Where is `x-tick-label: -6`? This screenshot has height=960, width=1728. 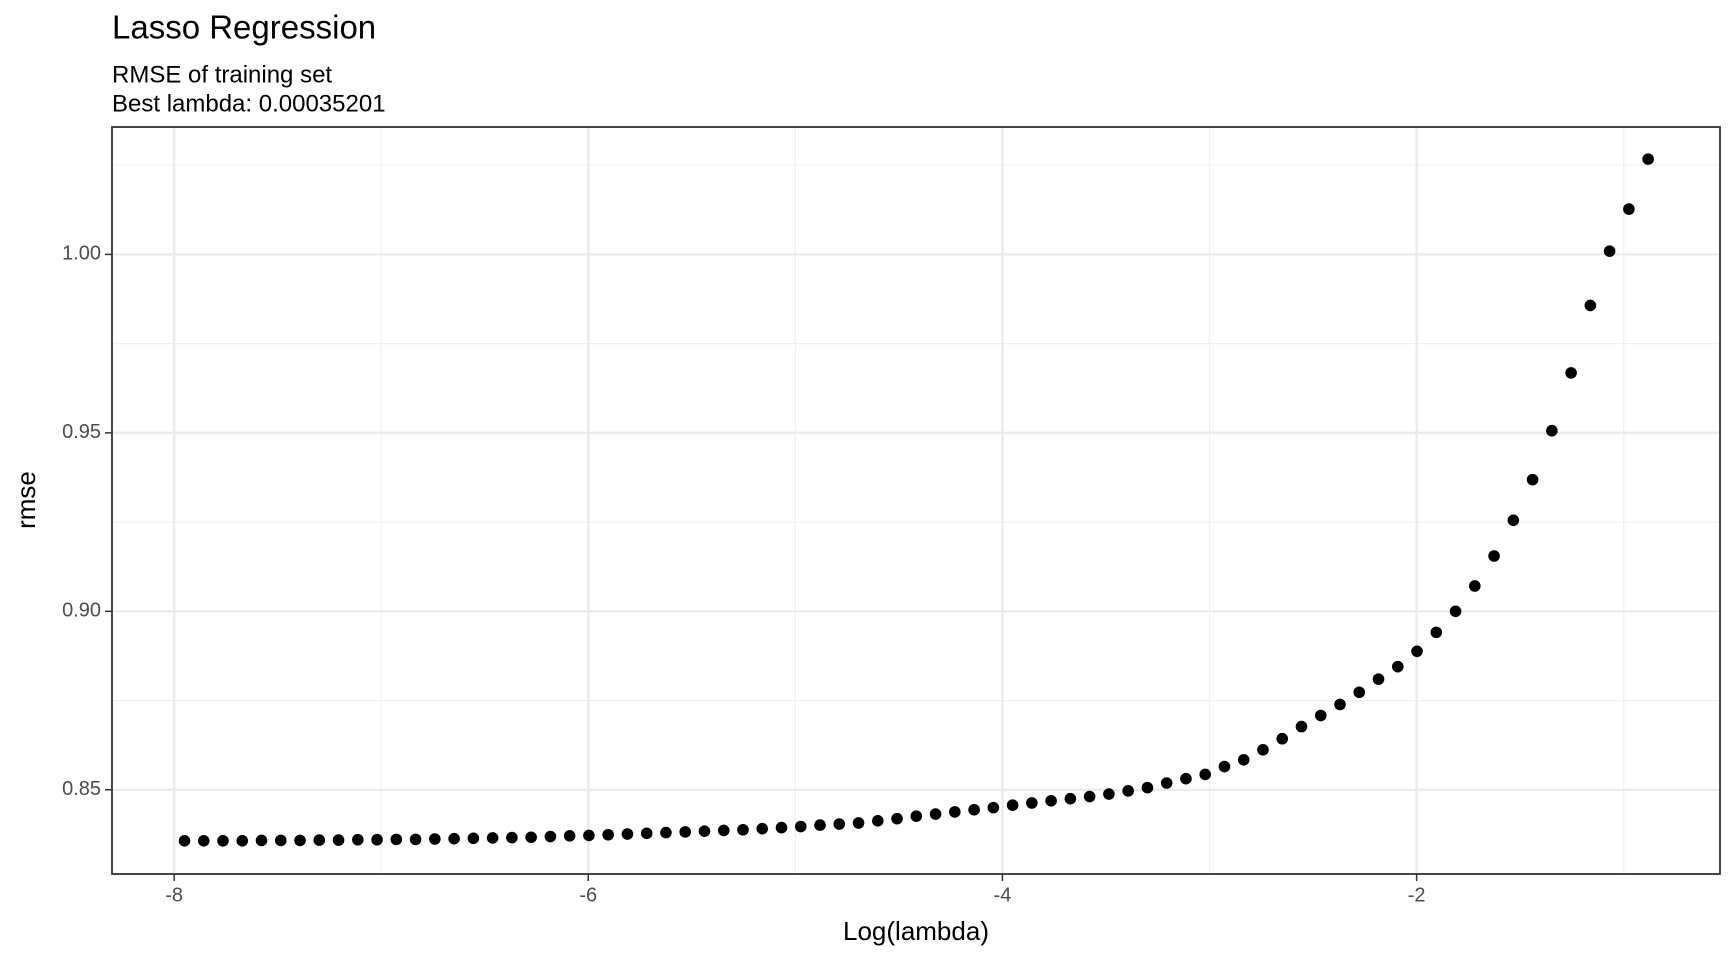 x-tick-label: -6 is located at coordinates (588, 895).